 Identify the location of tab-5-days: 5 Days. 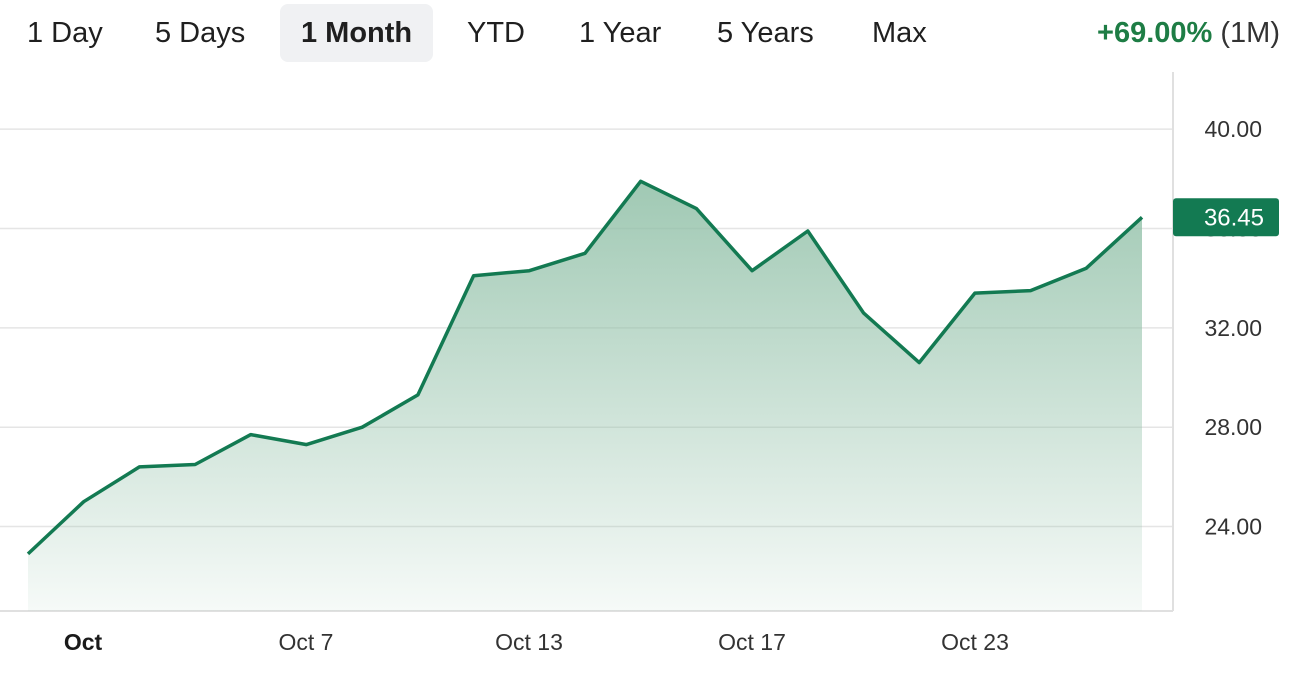
(200, 33).